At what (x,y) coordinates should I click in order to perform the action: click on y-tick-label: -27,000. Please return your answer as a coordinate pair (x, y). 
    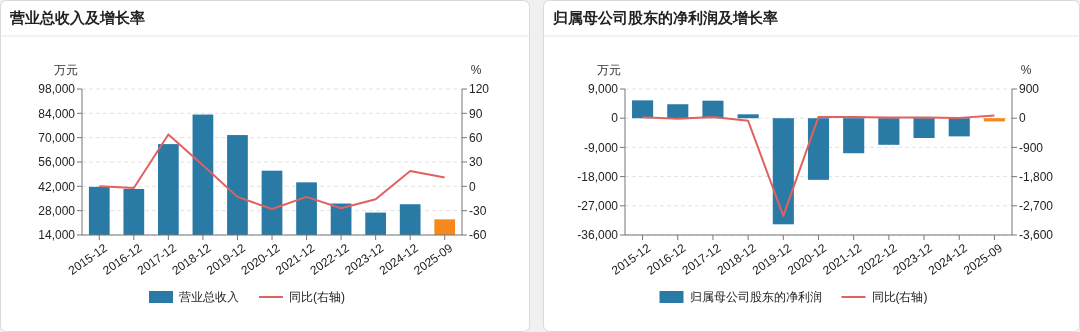
    Looking at the image, I should click on (598, 206).